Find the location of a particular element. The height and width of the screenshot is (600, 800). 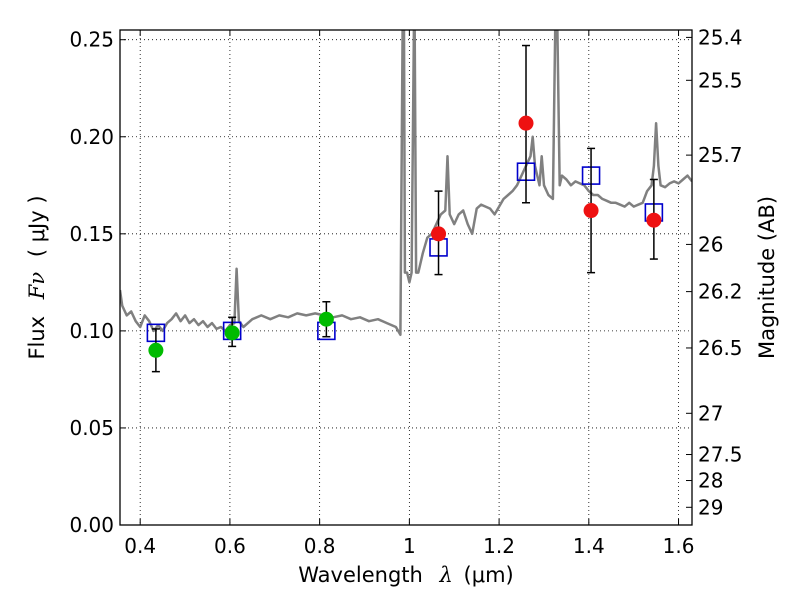

x-axis-label-unit: (μm) is located at coordinates (489, 575).